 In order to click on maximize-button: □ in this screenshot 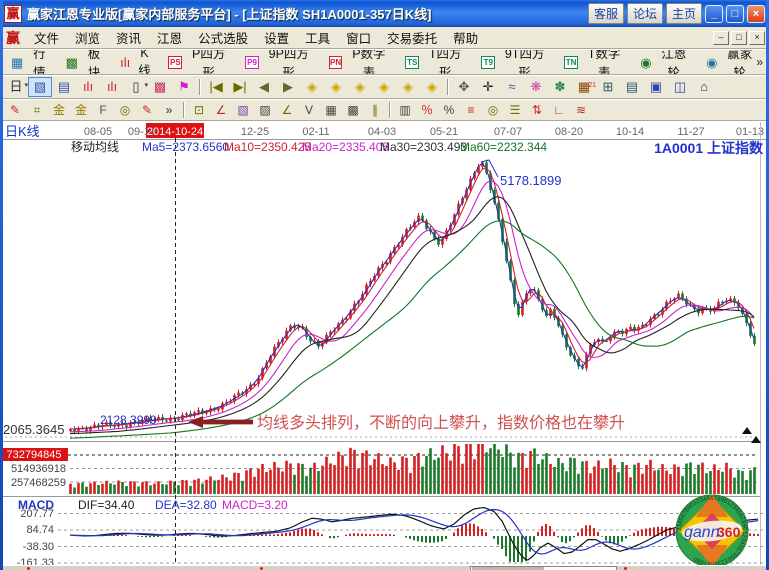, I will do `click(735, 13)`.